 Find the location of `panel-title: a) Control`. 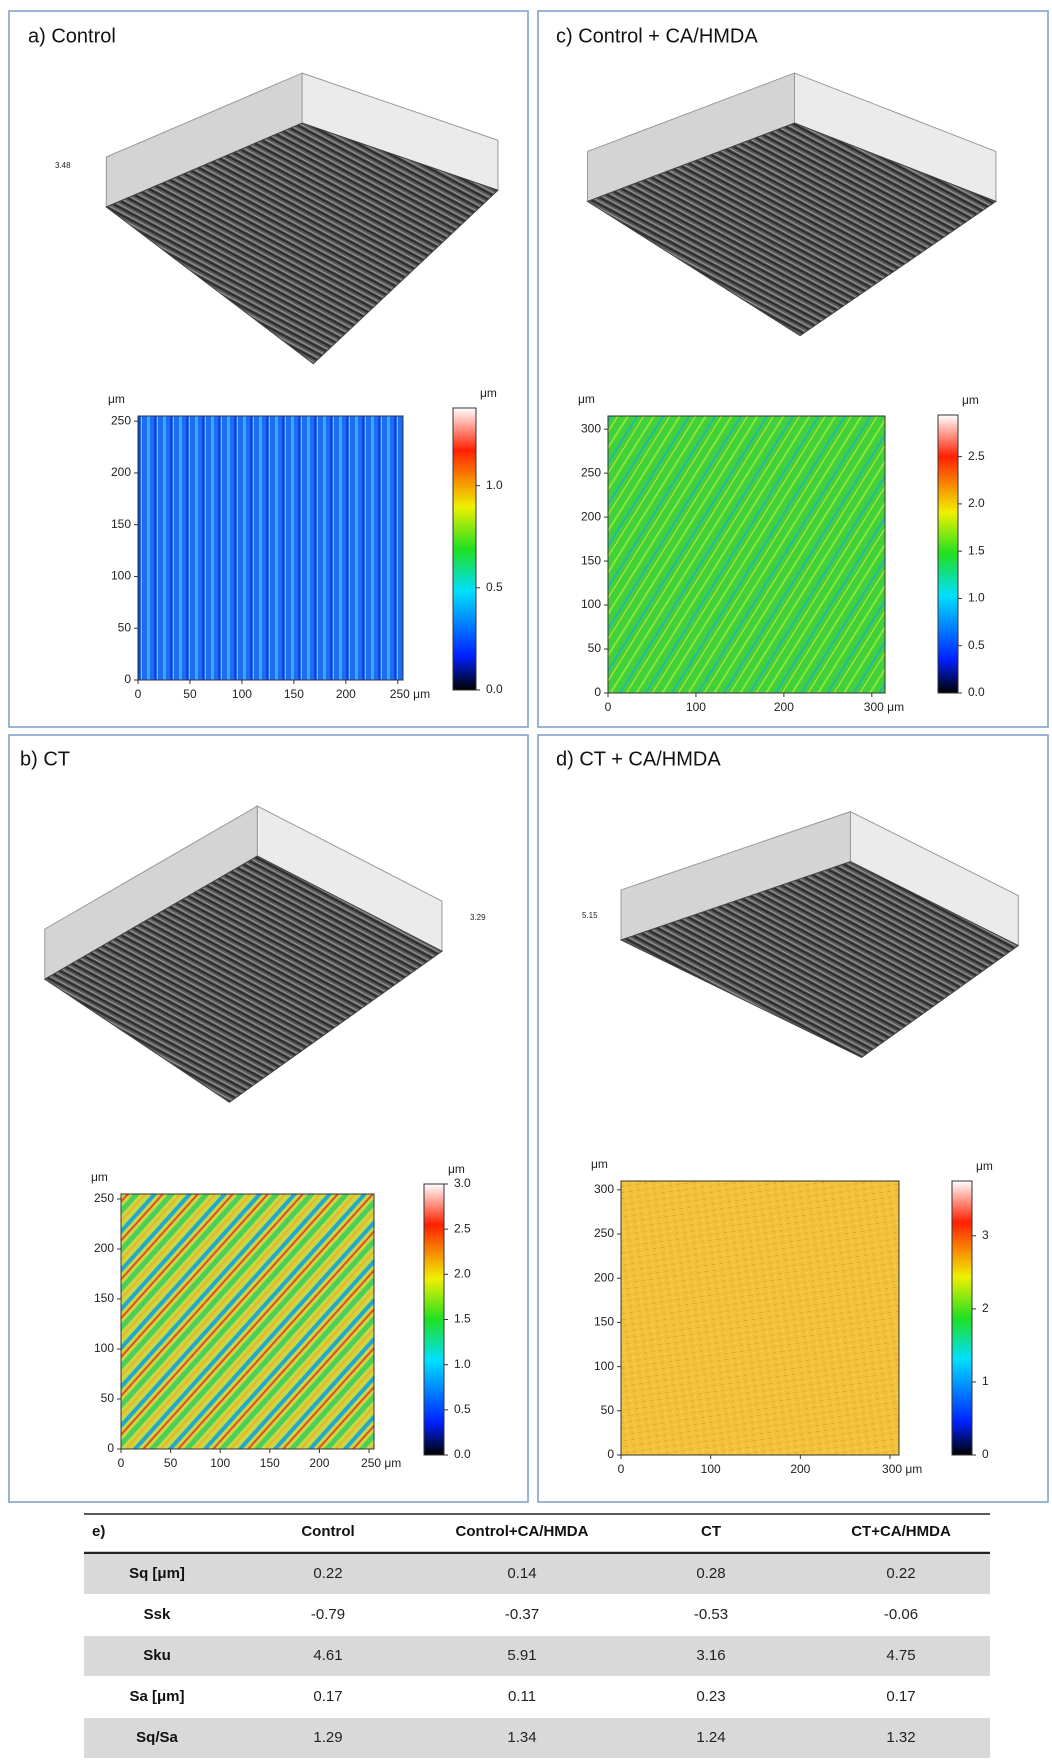

panel-title: a) Control is located at coordinates (72, 36).